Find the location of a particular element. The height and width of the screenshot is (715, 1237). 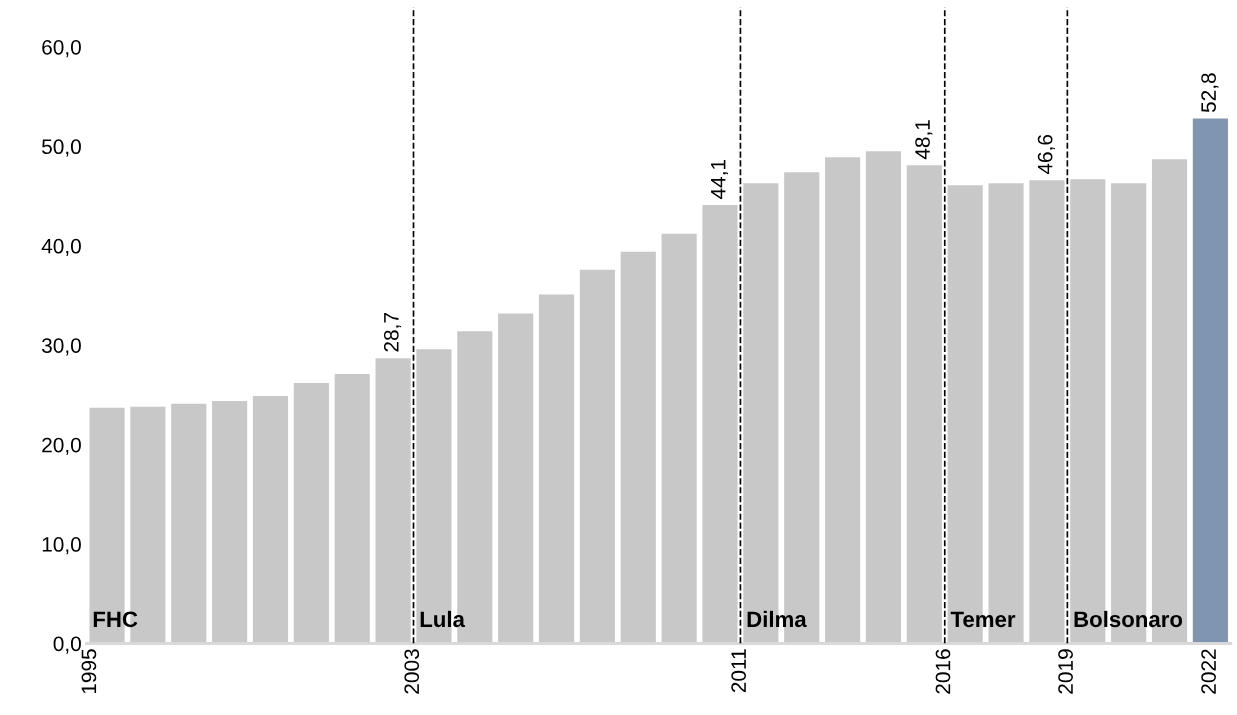

data-label: 46,6 is located at coordinates (1046, 154).